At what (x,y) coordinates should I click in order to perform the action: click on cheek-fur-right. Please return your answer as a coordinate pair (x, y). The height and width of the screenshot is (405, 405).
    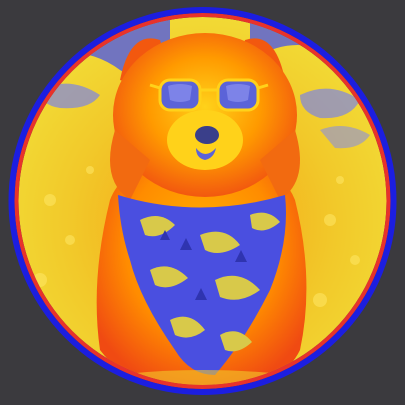
    Looking at the image, I should click on (280, 165).